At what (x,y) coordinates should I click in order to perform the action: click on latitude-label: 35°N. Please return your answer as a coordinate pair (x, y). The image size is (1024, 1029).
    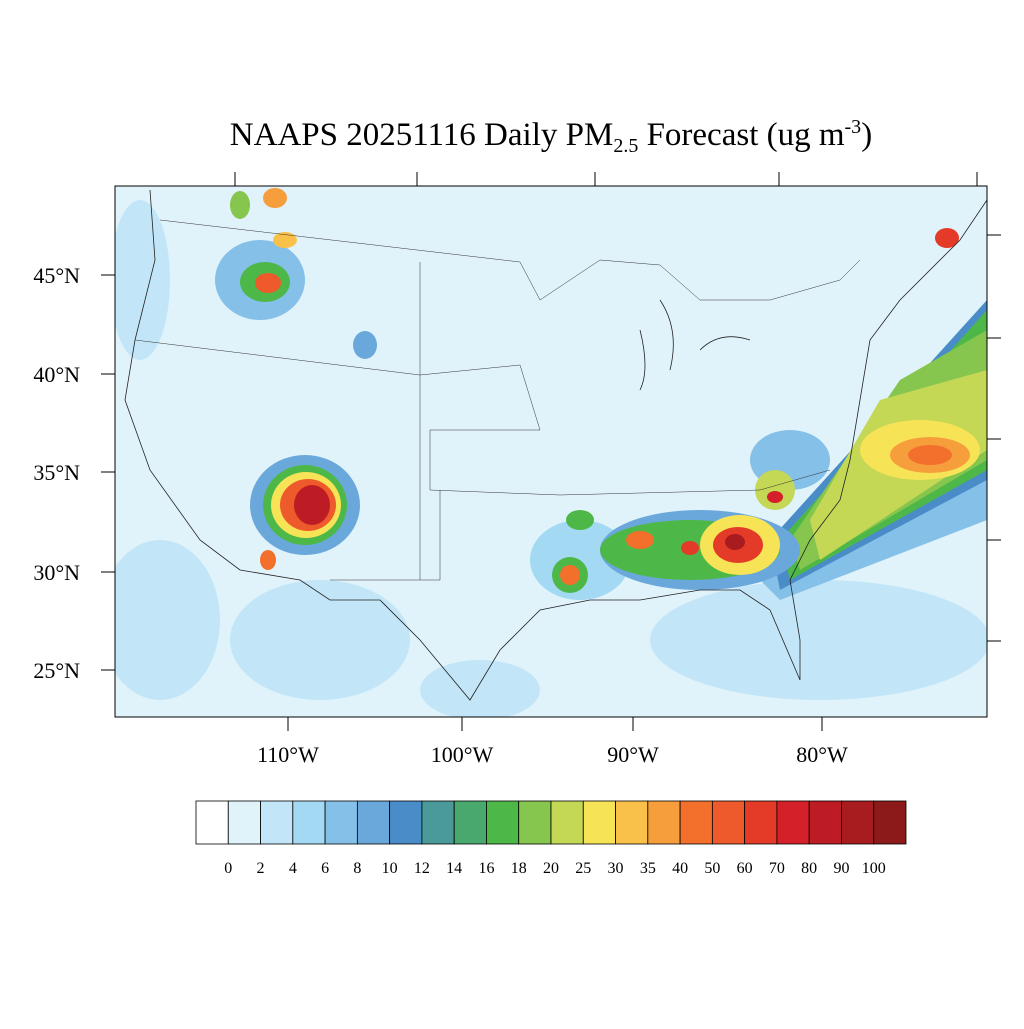
    Looking at the image, I should click on (56, 472).